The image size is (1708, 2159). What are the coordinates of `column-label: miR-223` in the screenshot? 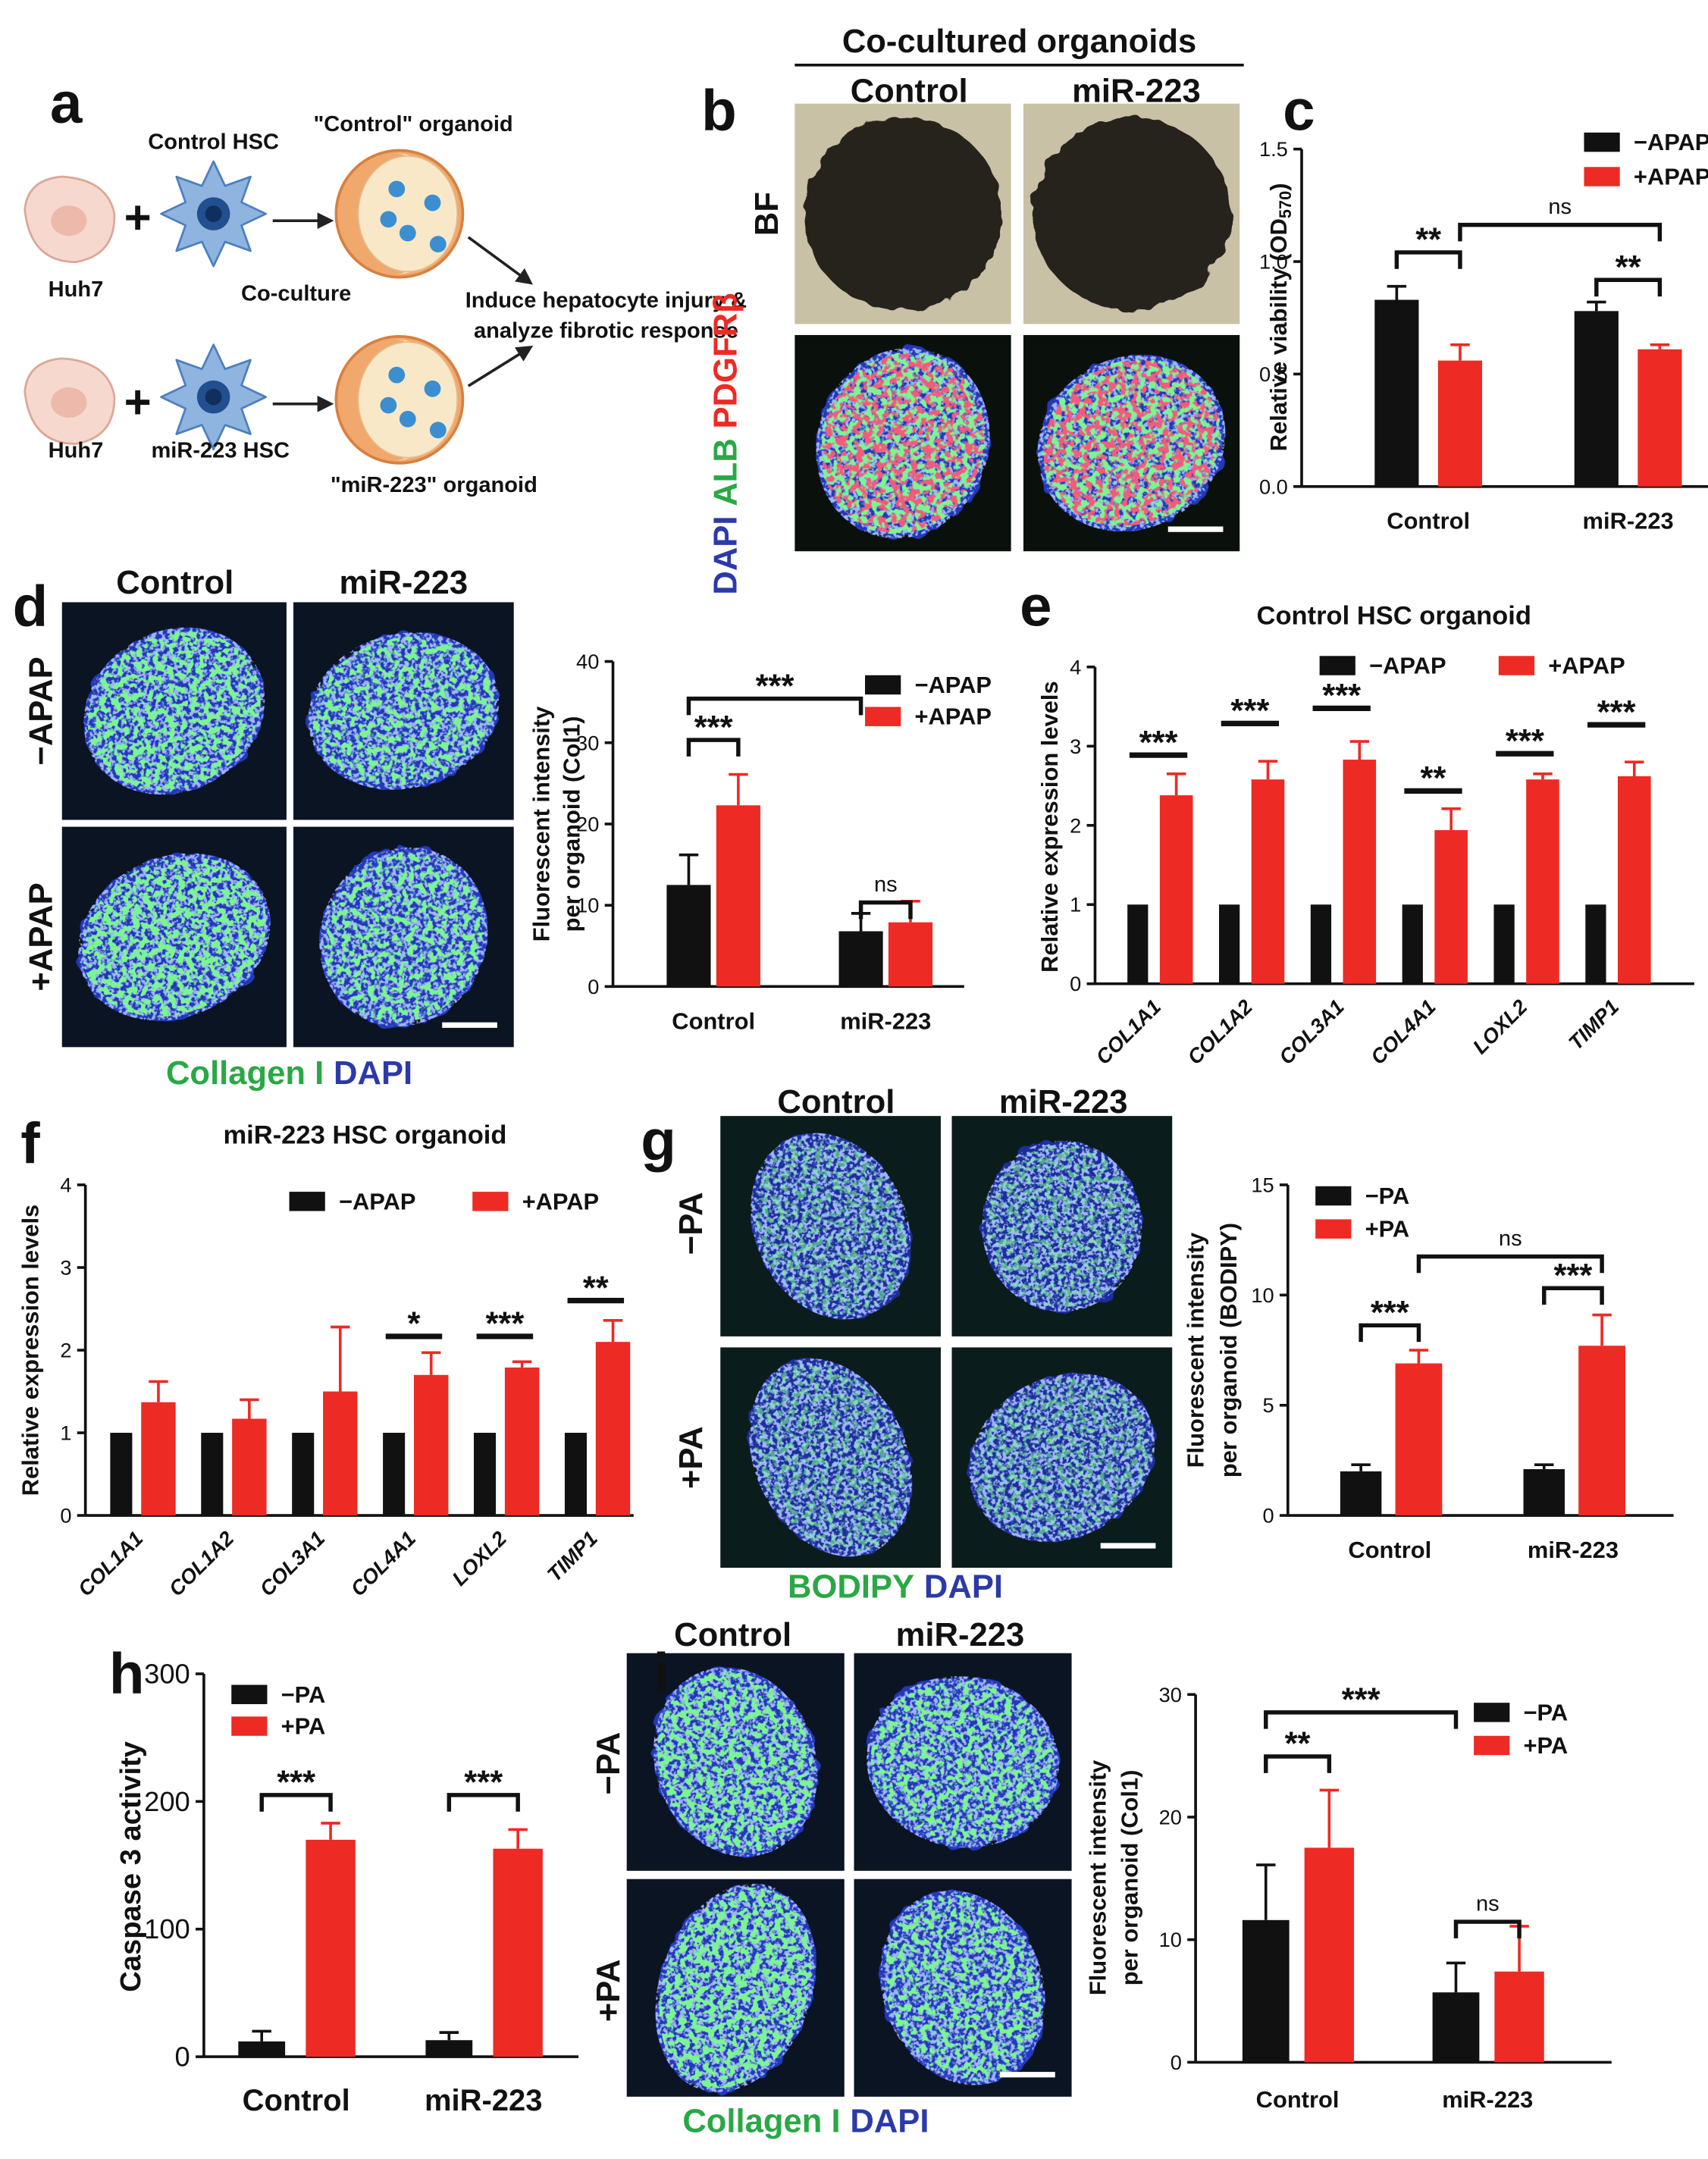 It's located at (1063, 1102).